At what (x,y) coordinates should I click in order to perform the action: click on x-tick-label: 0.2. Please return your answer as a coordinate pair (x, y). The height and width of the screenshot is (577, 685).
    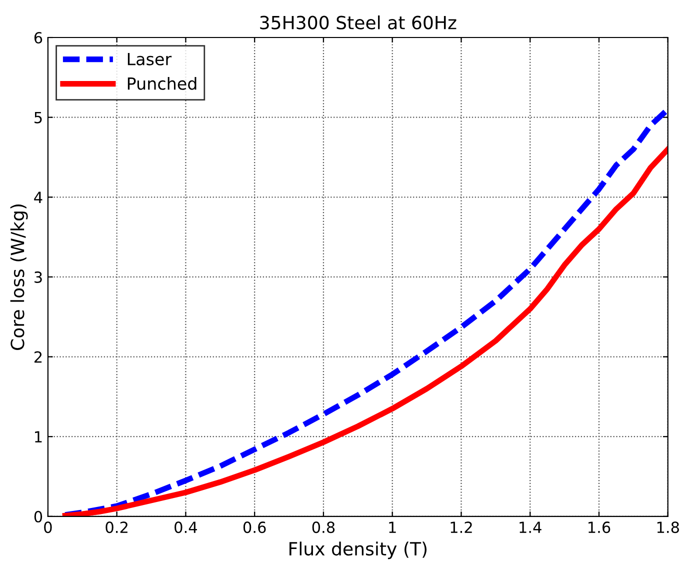
    Looking at the image, I should click on (117, 528).